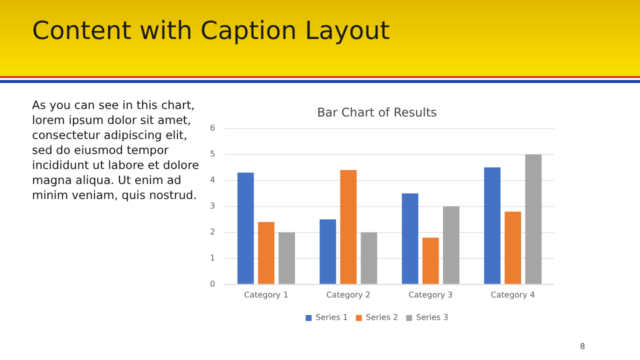 This screenshot has height=360, width=640. What do you see at coordinates (583, 346) in the screenshot?
I see `text: 8` at bounding box center [583, 346].